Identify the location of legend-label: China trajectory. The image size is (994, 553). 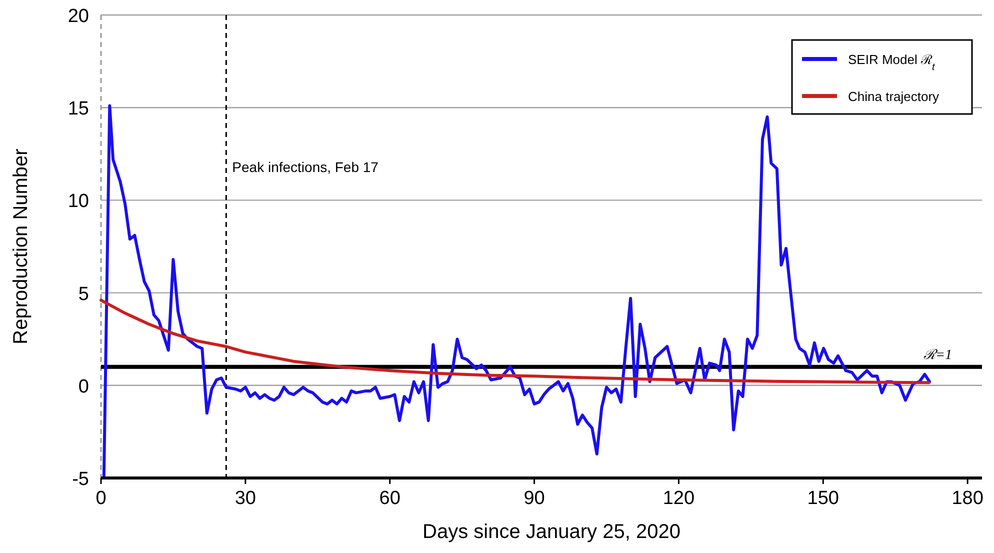
(894, 96).